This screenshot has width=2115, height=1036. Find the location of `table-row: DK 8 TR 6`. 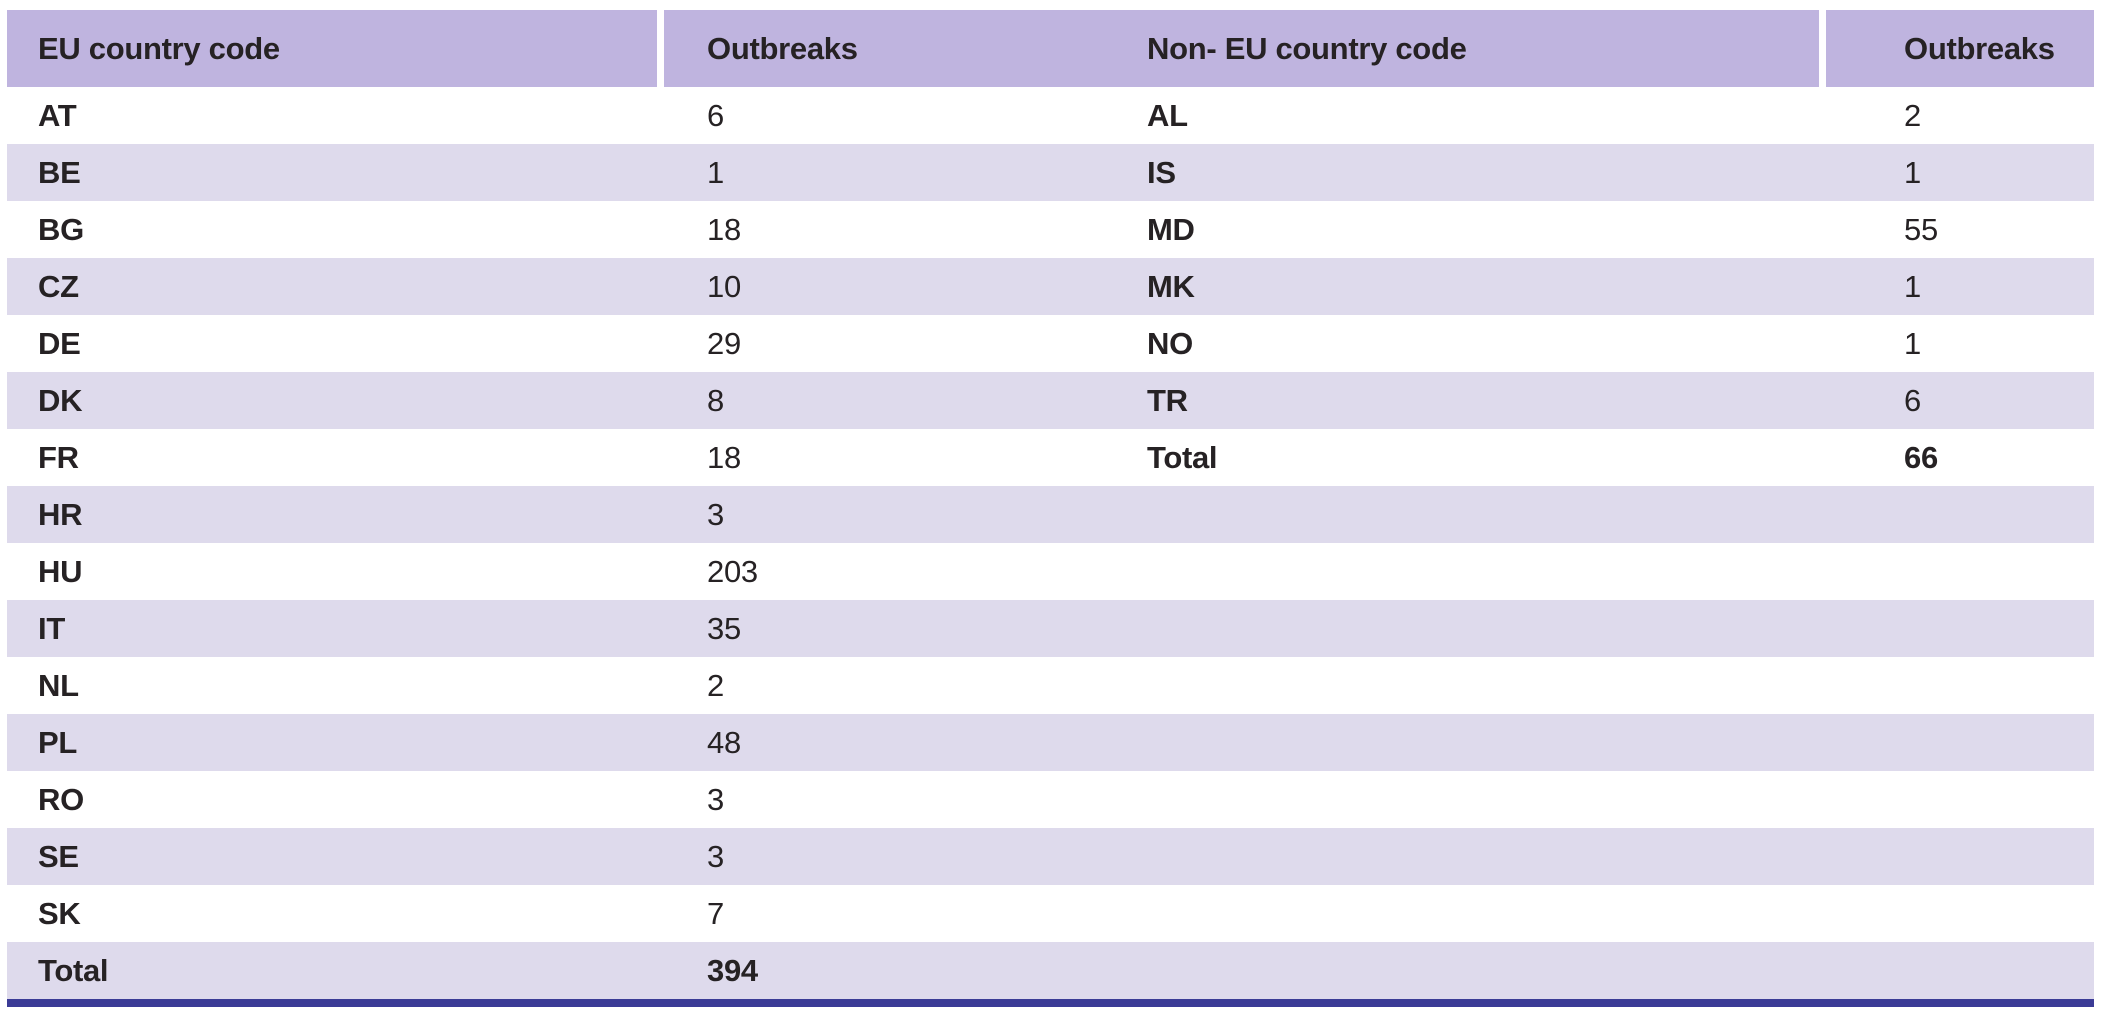

table-row: DK 8 TR 6 is located at coordinates (1050, 400).